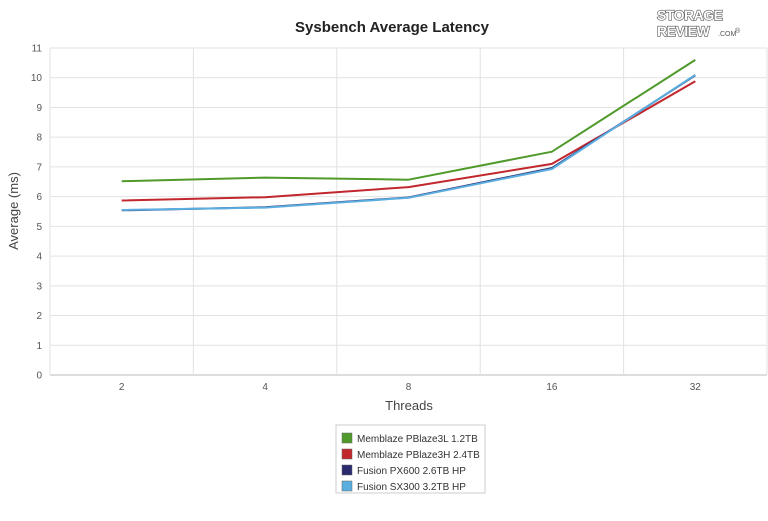 The width and height of the screenshot is (768, 521). What do you see at coordinates (552, 387) in the screenshot?
I see `x-tick-label: 16` at bounding box center [552, 387].